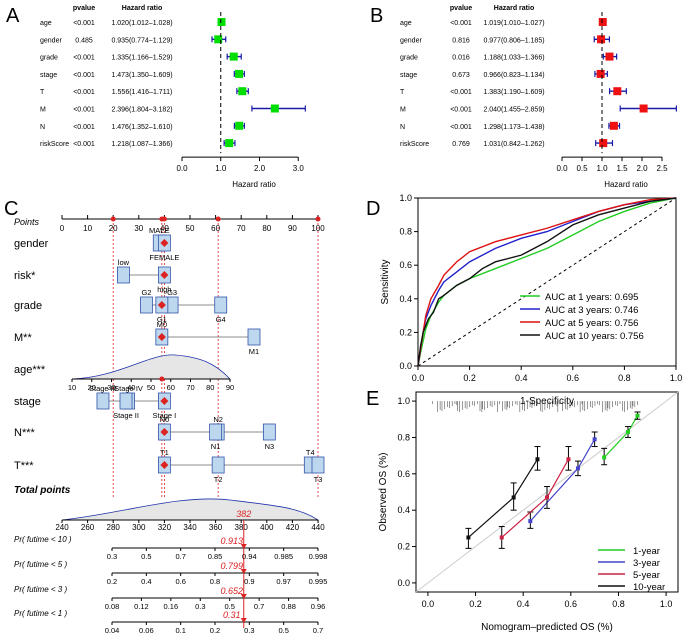 Image resolution: width=685 pixels, height=637 pixels. What do you see at coordinates (151, 387) in the screenshot?
I see `age-tick-label: 50` at bounding box center [151, 387].